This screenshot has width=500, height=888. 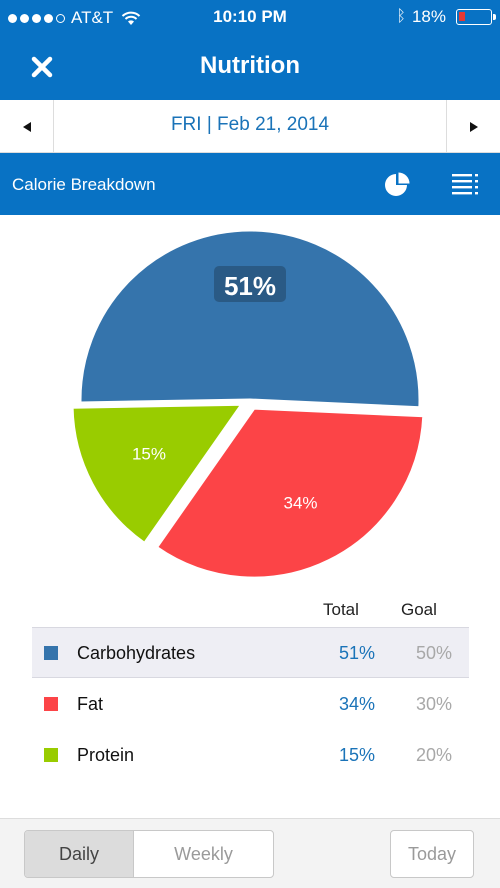 I want to click on pie-view-button, so click(x=397, y=185).